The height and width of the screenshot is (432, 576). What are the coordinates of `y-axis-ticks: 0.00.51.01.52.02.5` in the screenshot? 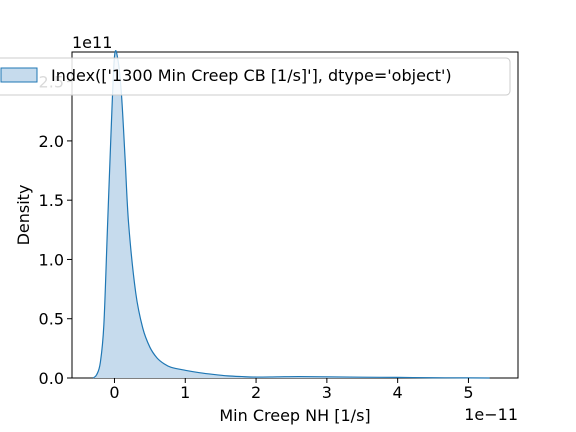 It's located at (55, 230).